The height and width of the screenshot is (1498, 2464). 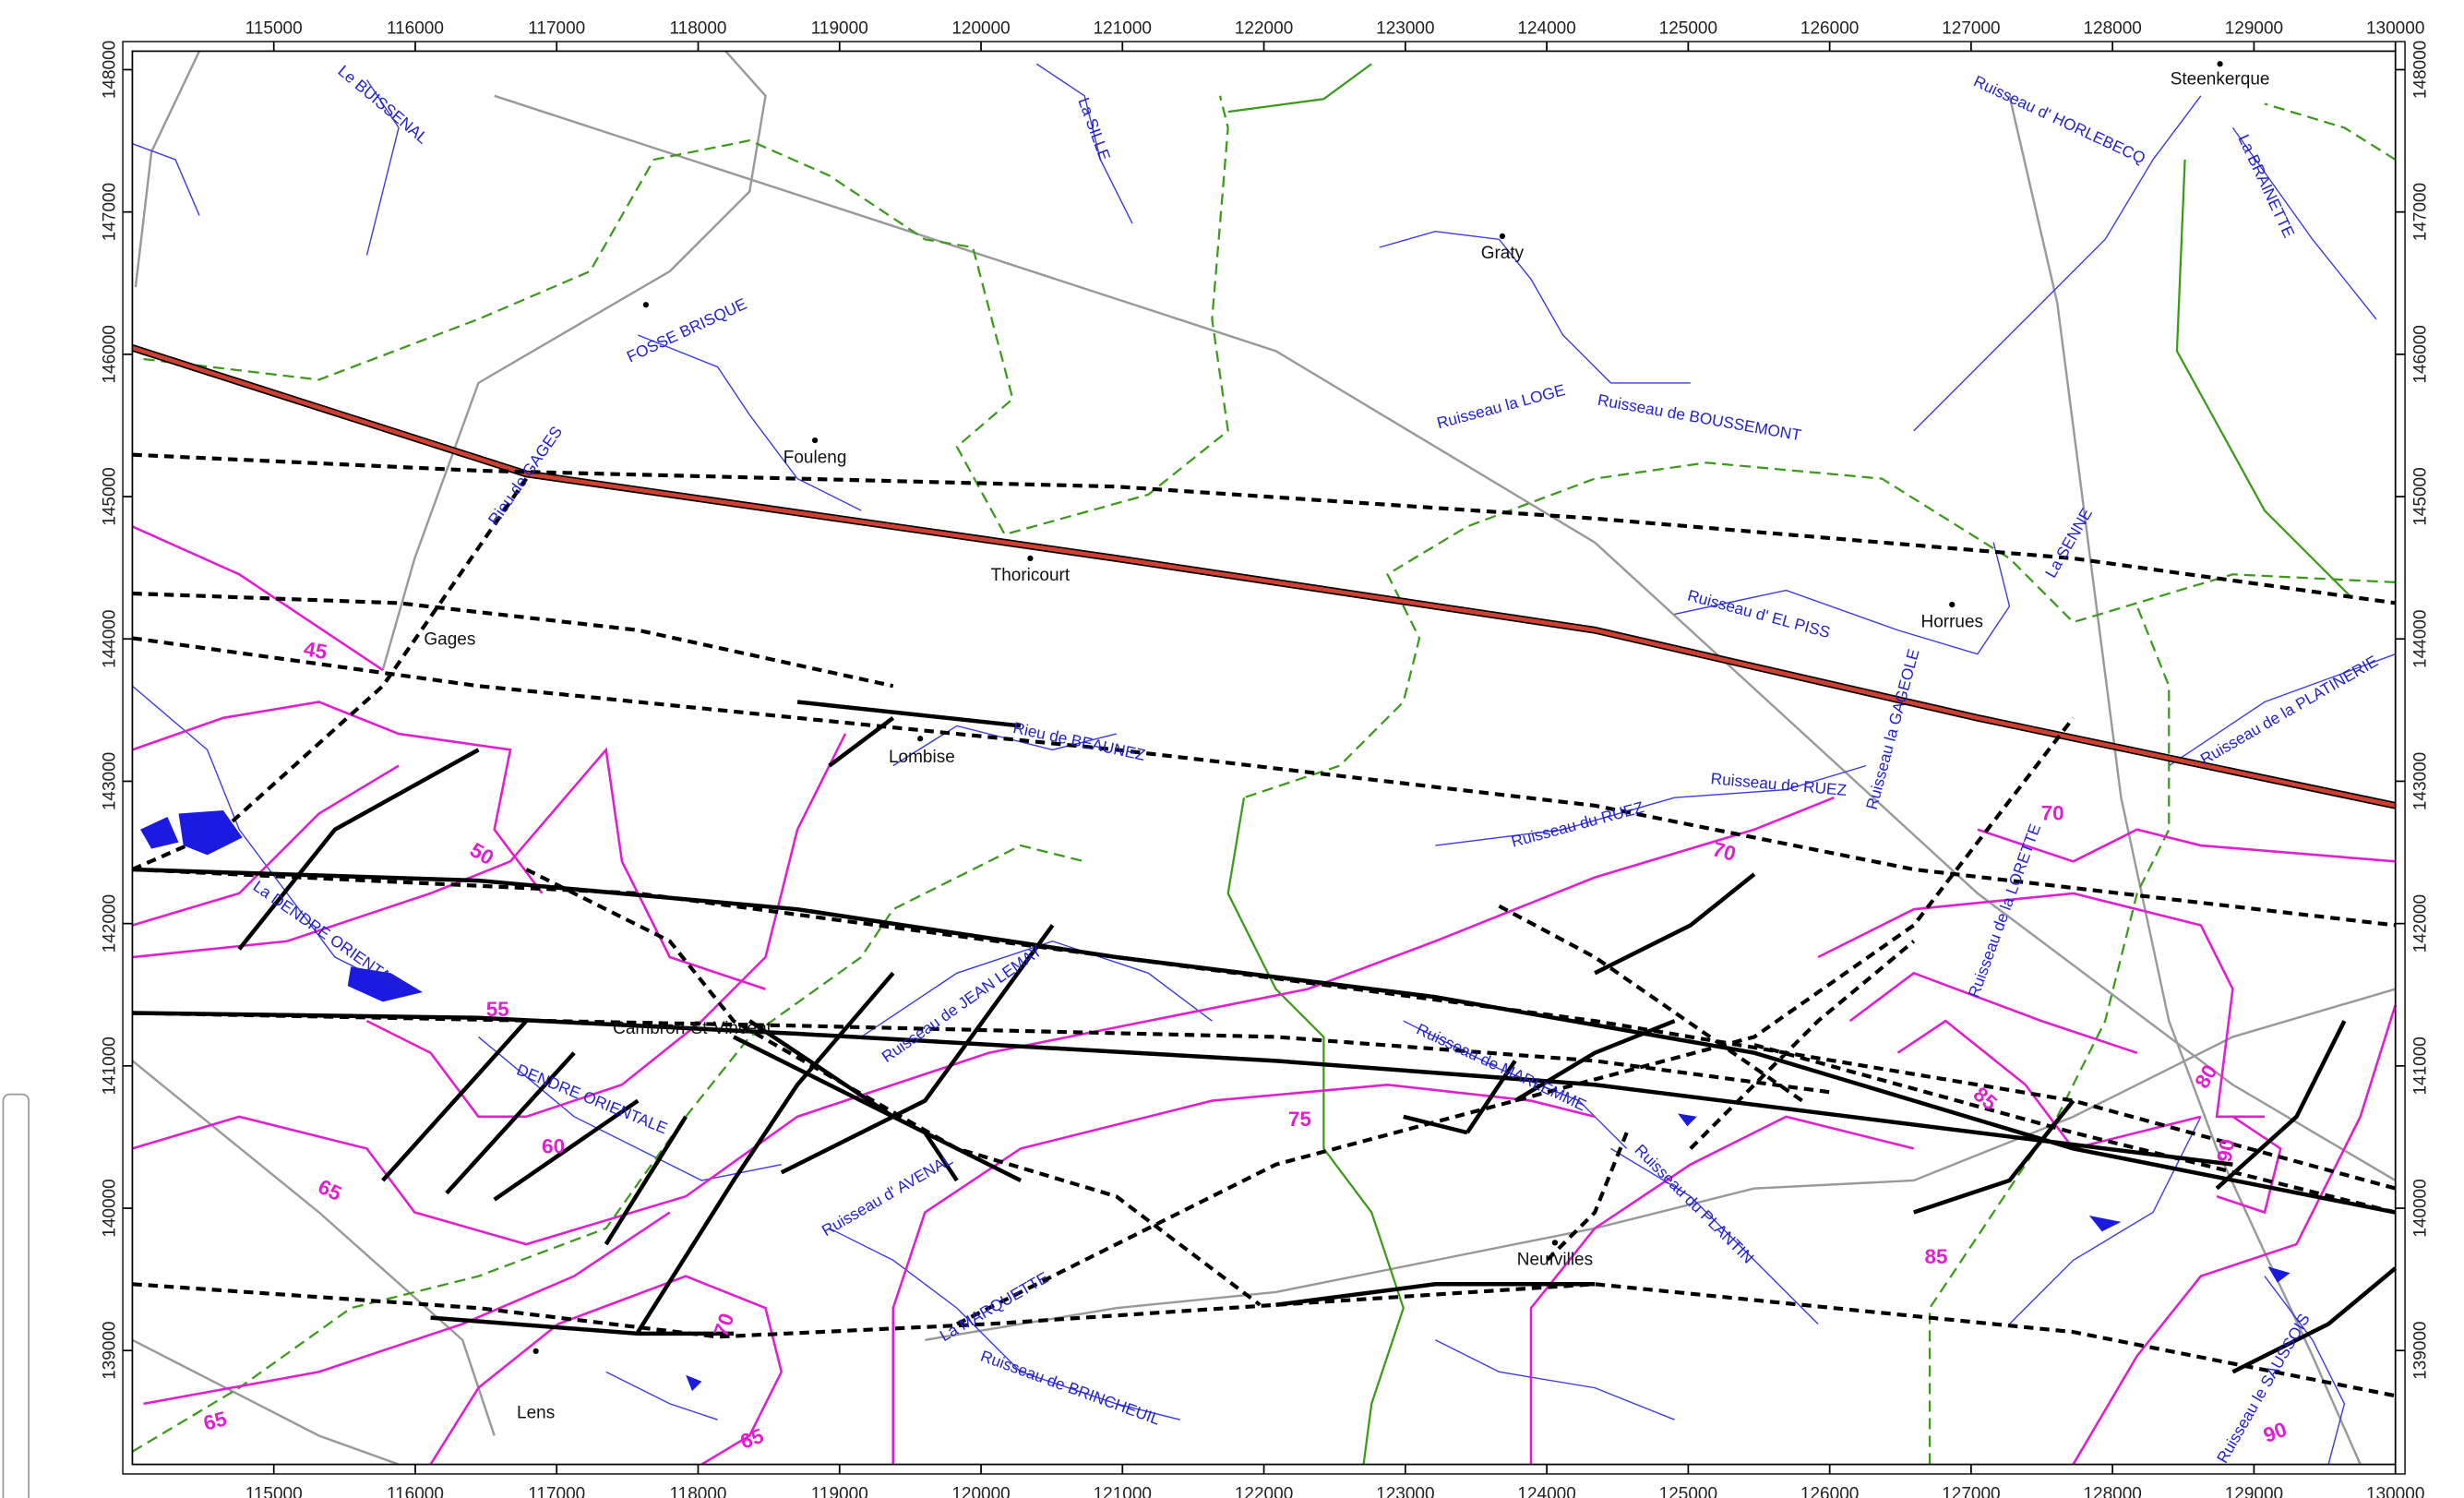 What do you see at coordinates (692, 1028) in the screenshot?
I see `place-label: Cambron-St-Vincent` at bounding box center [692, 1028].